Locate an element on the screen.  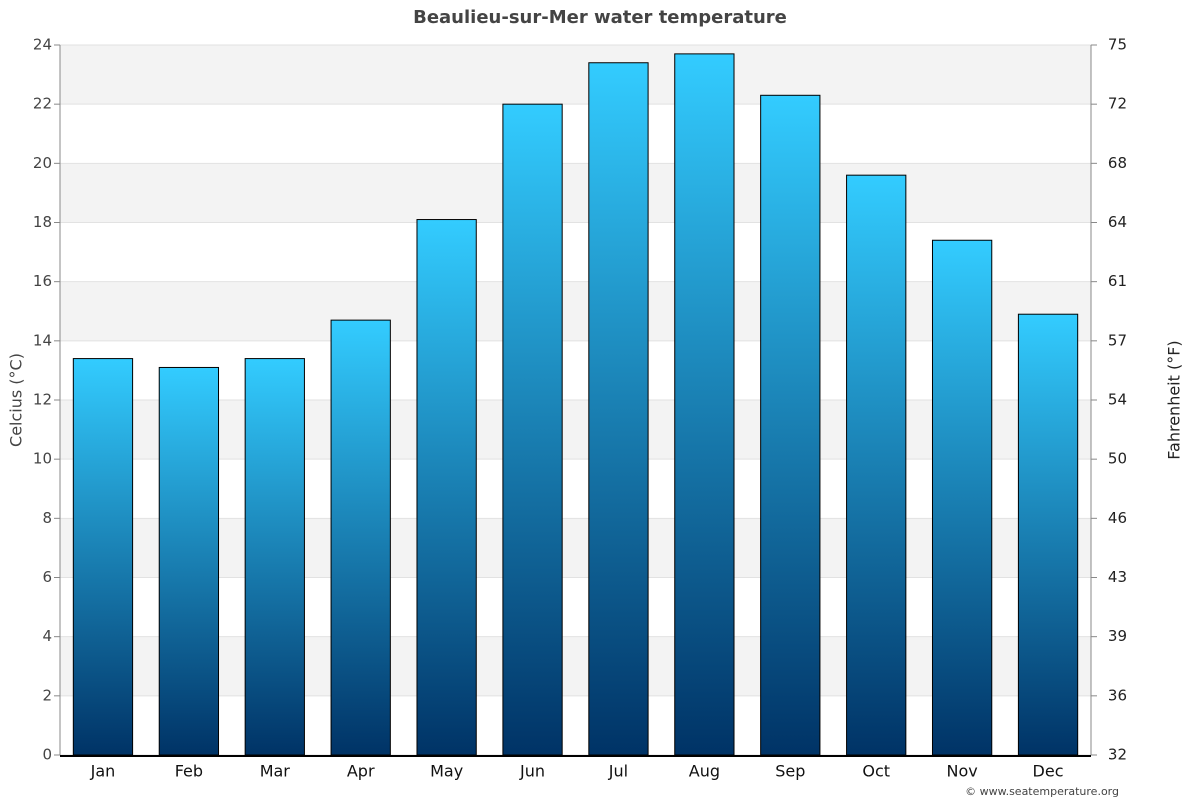
y2-tick-label: 36 is located at coordinates (1117, 695).